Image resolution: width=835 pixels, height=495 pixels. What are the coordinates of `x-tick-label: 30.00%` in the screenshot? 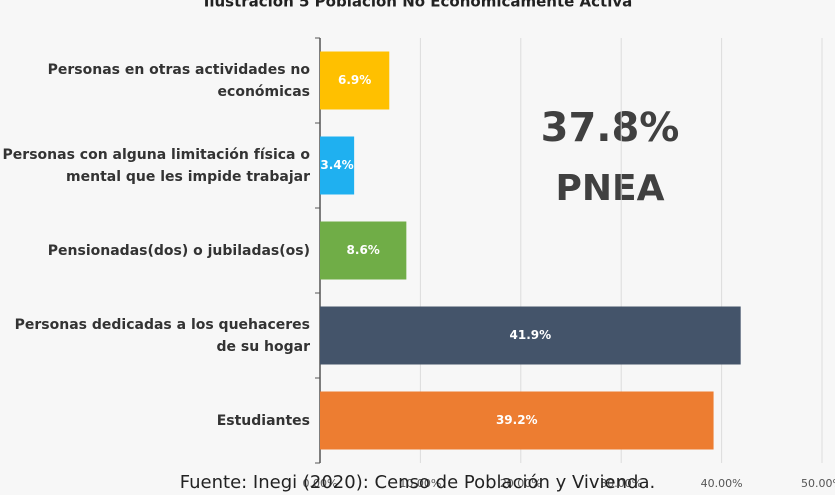 It's located at (621, 483).